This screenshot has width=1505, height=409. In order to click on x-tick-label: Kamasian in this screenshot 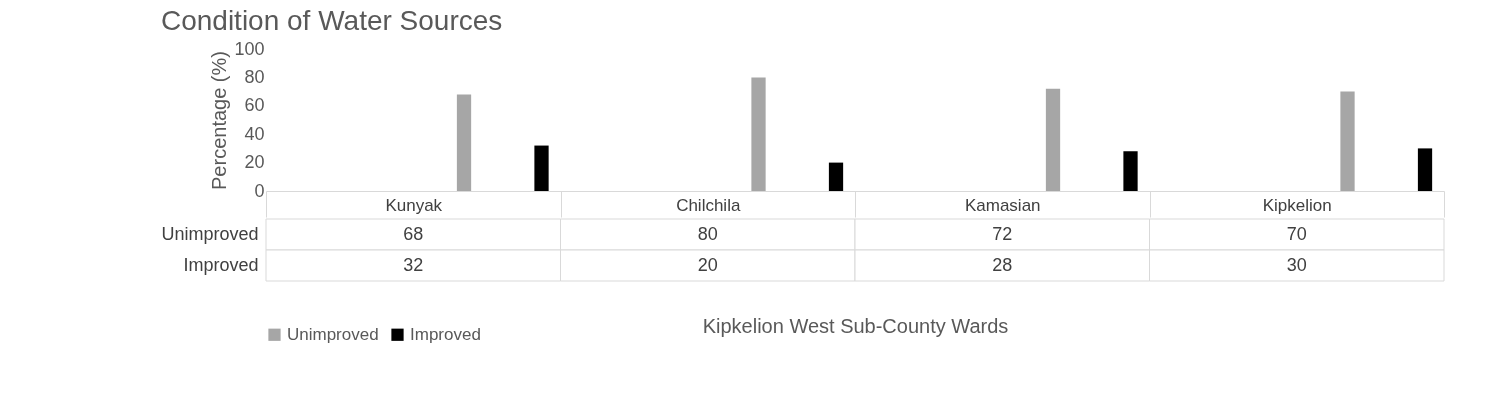, I will do `click(1002, 205)`.